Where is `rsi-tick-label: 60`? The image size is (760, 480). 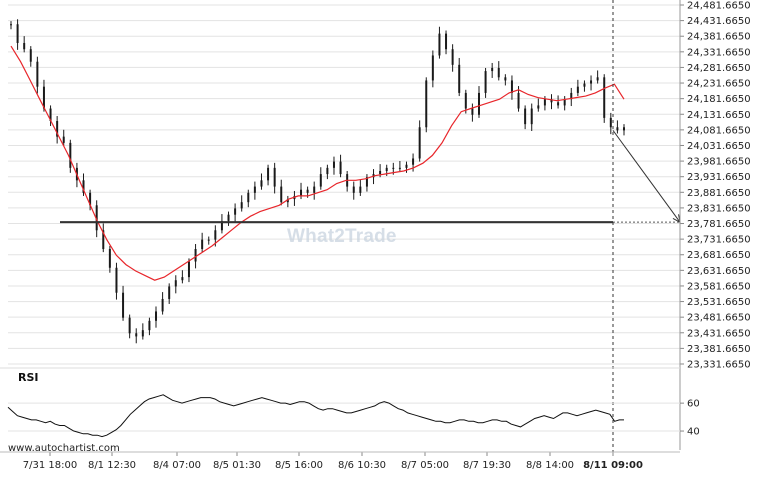
rsi-tick-label: 60 is located at coordinates (693, 404).